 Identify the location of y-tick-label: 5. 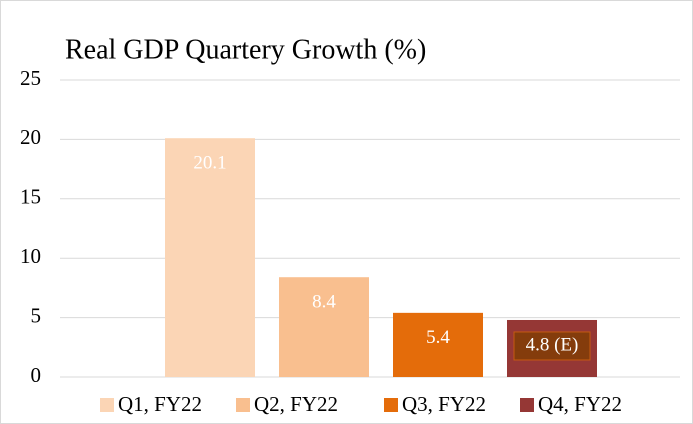
(36, 315).